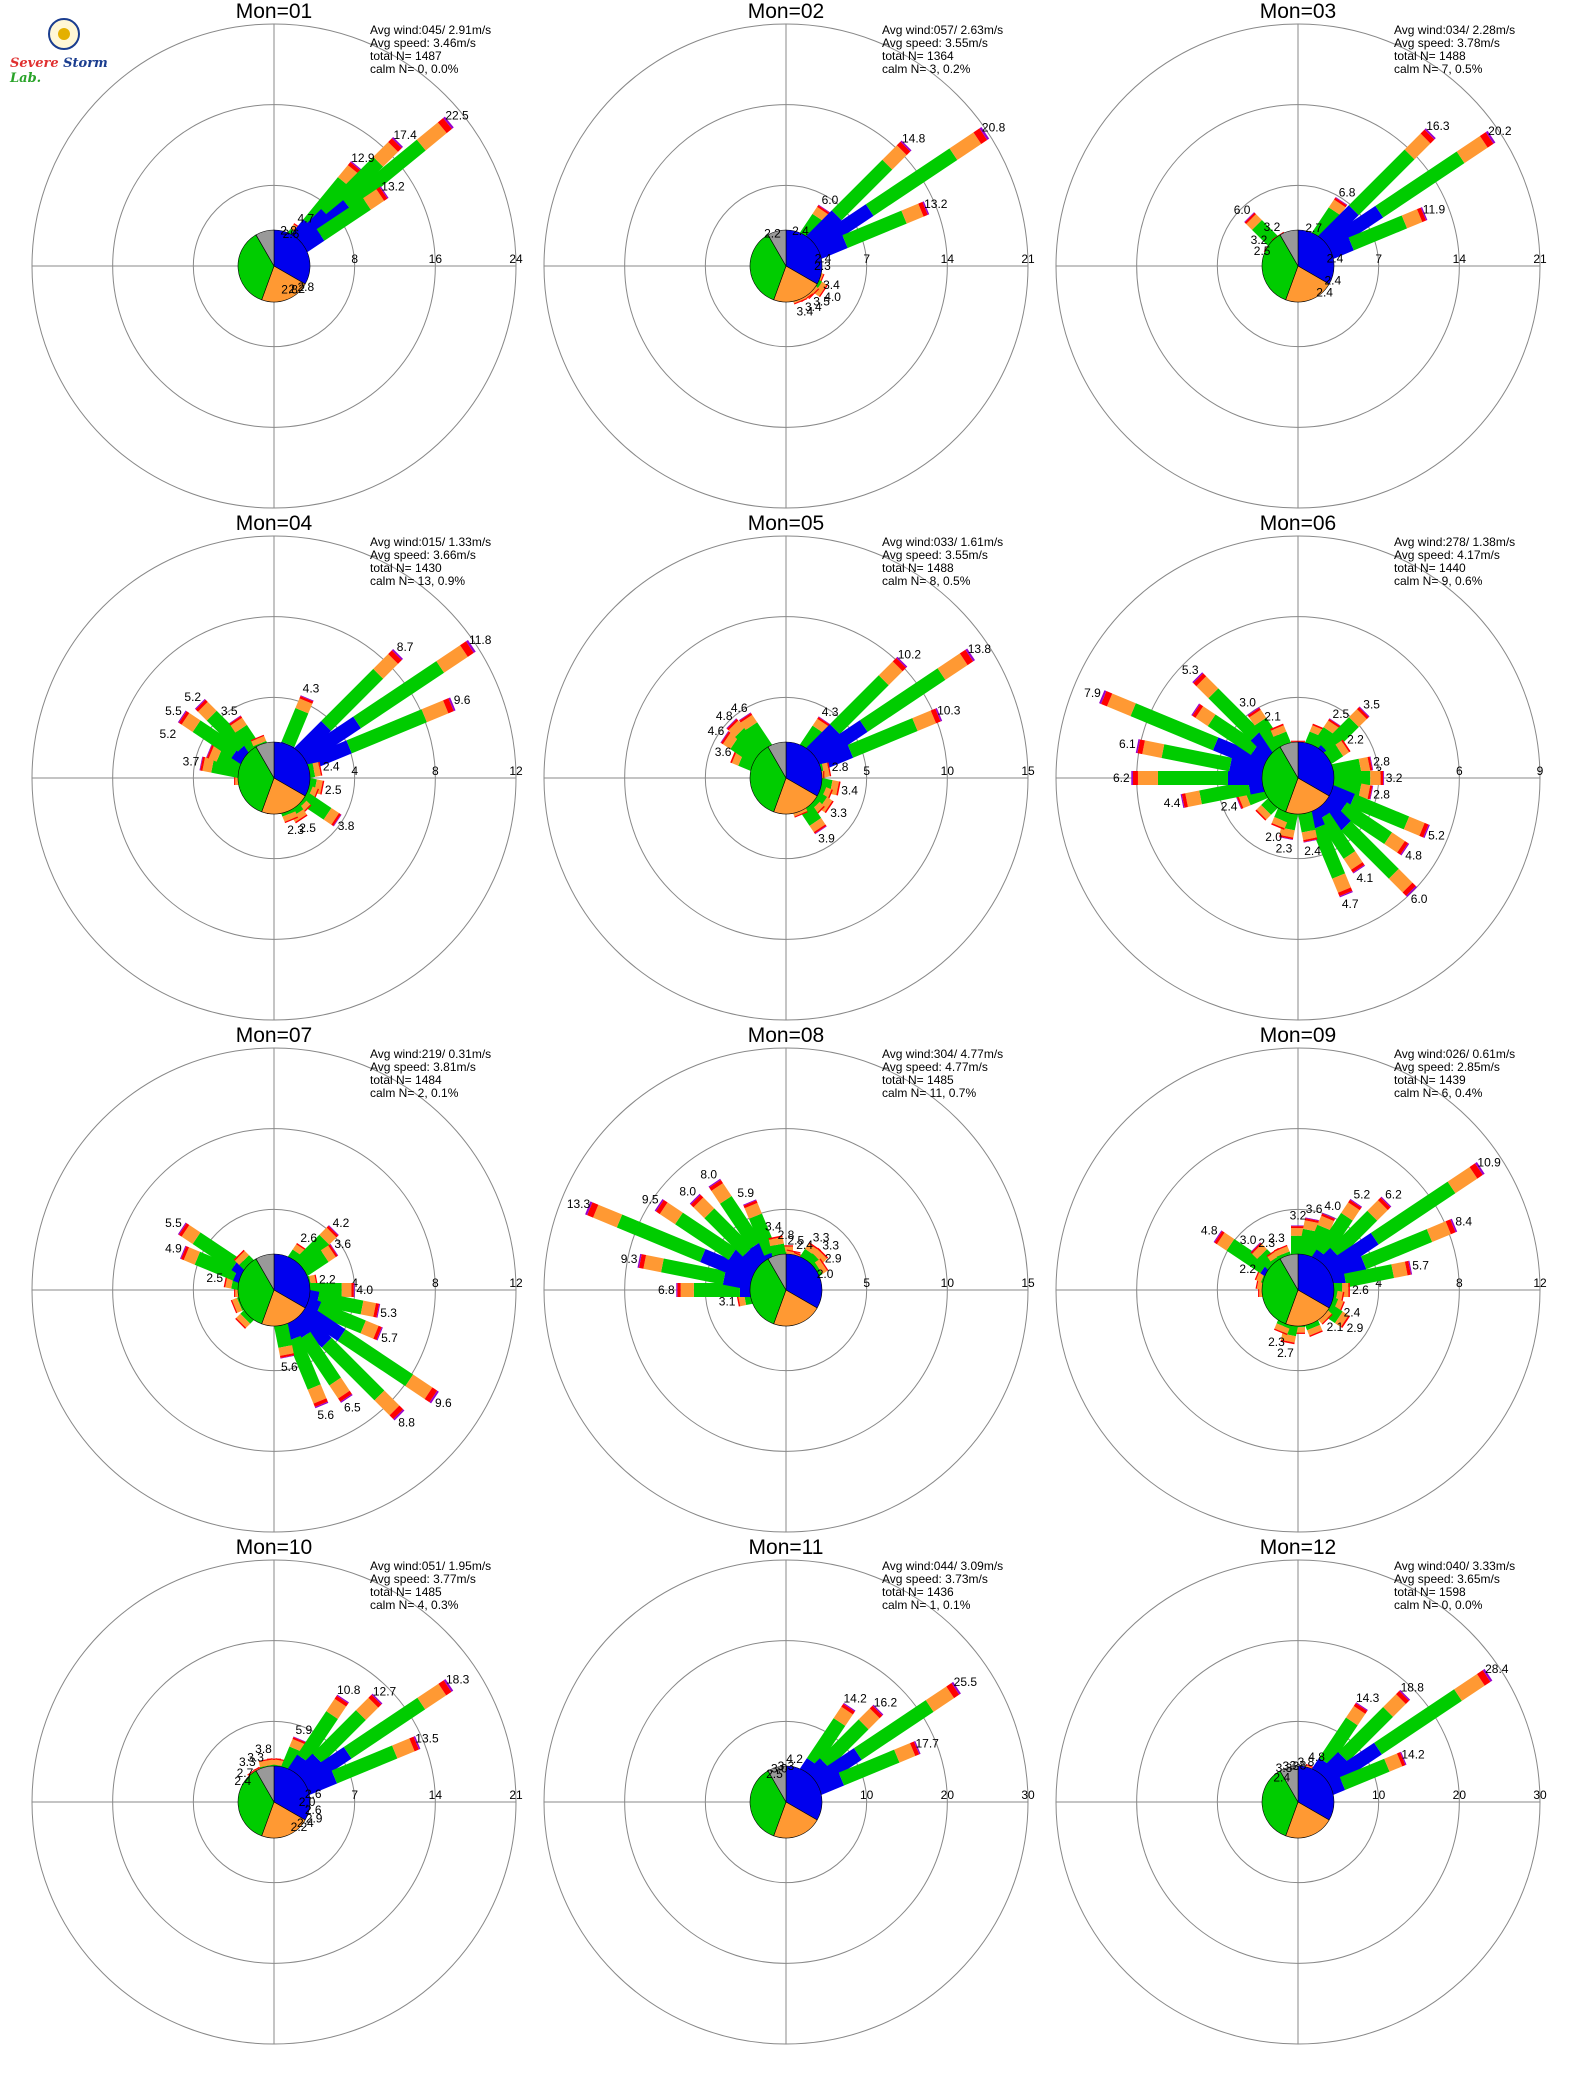 Image resolution: width=1580 pixels, height=2090 pixels. What do you see at coordinates (786, 1547) in the screenshot?
I see `chart-title: Mon=11` at bounding box center [786, 1547].